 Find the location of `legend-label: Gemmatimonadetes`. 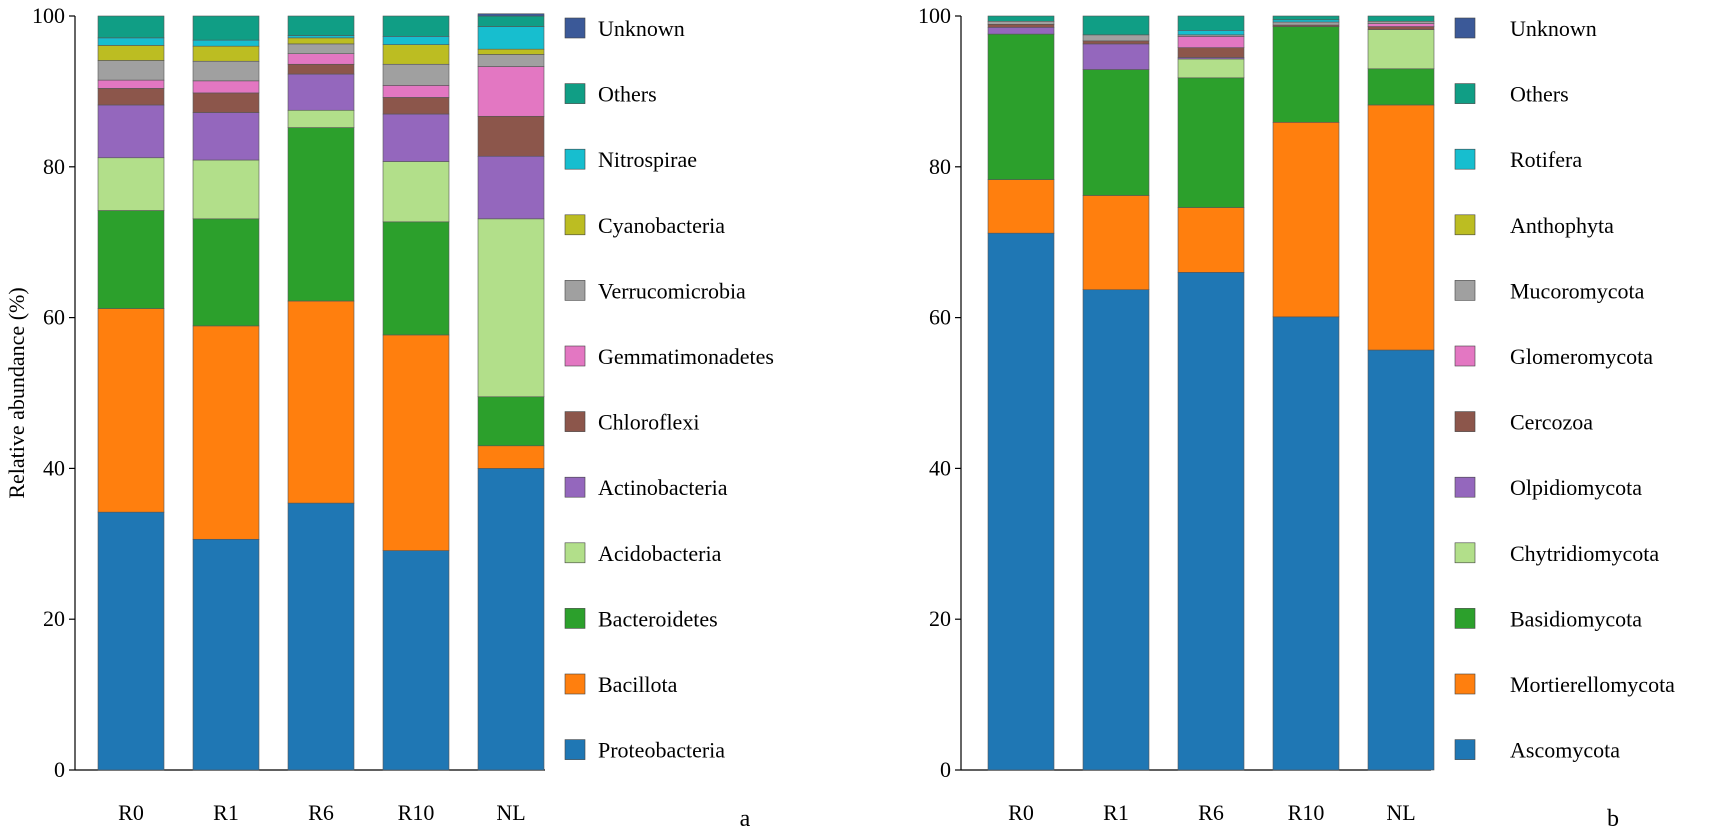

legend-label: Gemmatimonadetes is located at coordinates (686, 356).